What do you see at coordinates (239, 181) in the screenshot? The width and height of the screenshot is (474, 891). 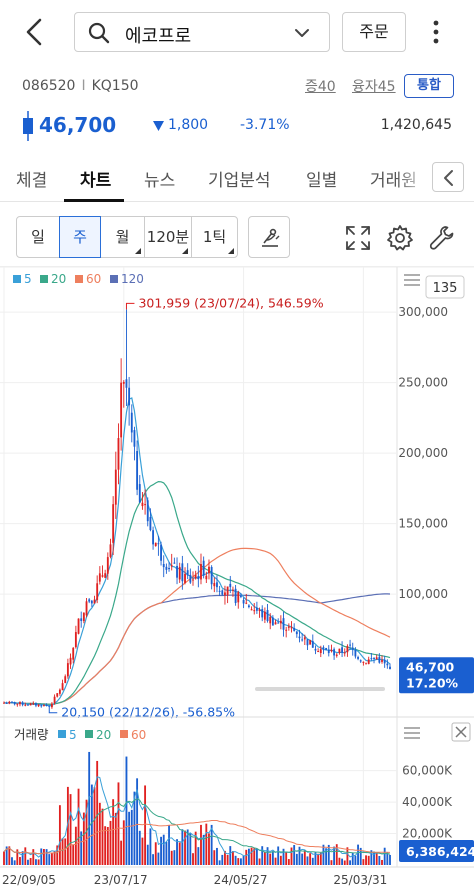 I see `tab-company-analysis: 기업분석` at bounding box center [239, 181].